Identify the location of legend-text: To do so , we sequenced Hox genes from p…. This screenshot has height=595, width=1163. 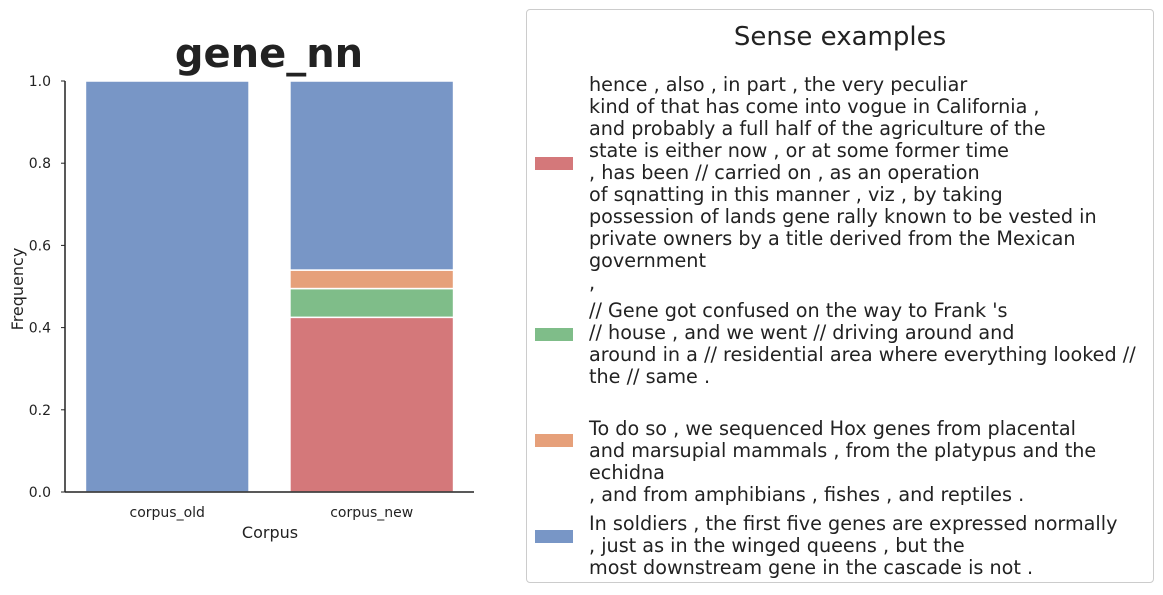
(843, 461).